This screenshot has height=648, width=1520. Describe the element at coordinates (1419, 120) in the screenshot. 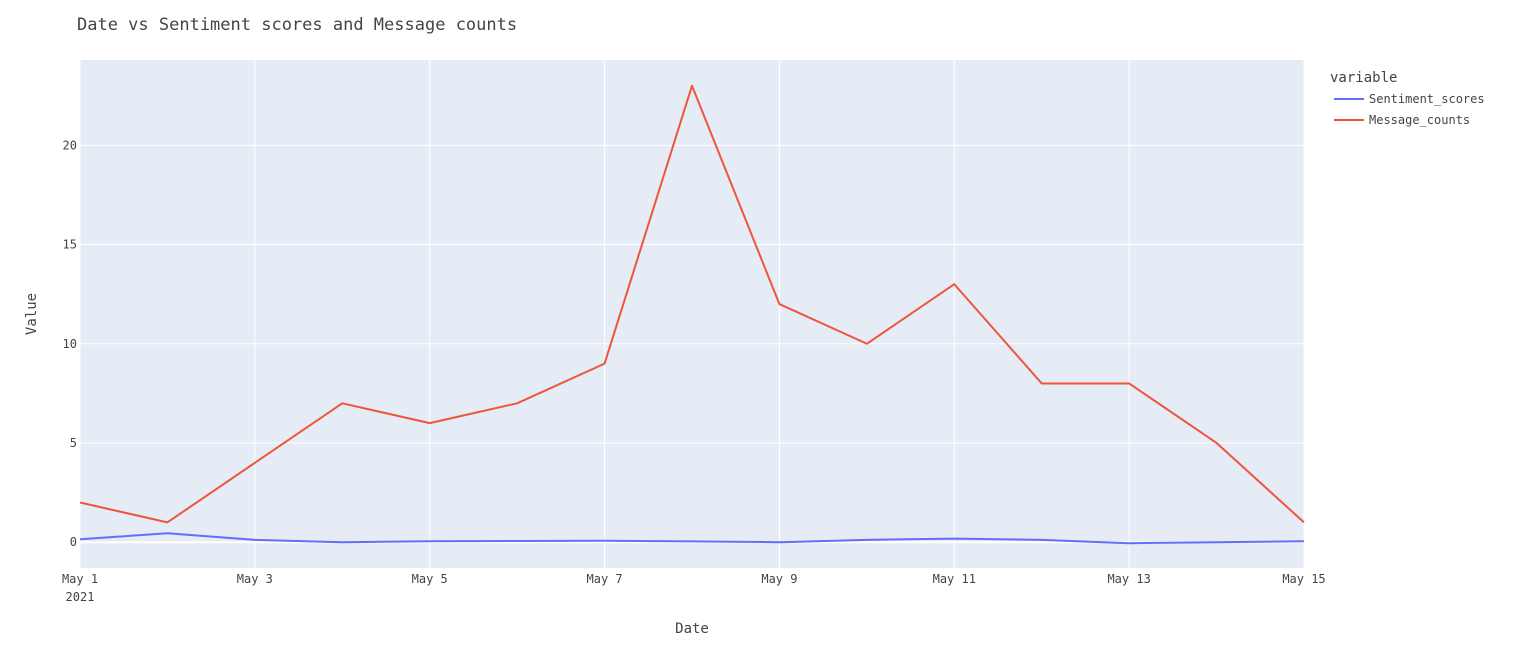

I see `legend-item-label: Message_counts` at that location.